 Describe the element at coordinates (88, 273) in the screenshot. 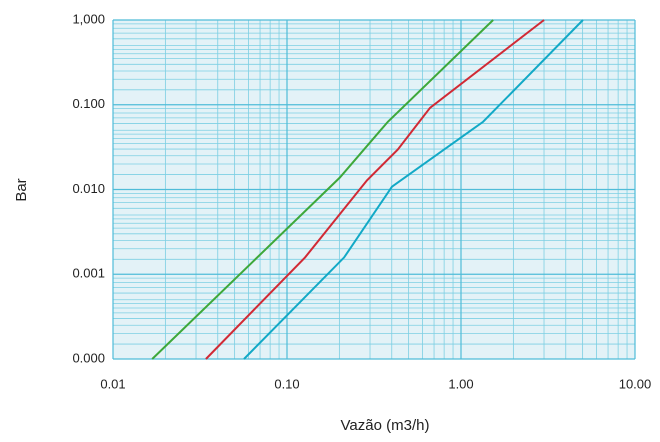

I see `y-tick-label: 0.001` at that location.